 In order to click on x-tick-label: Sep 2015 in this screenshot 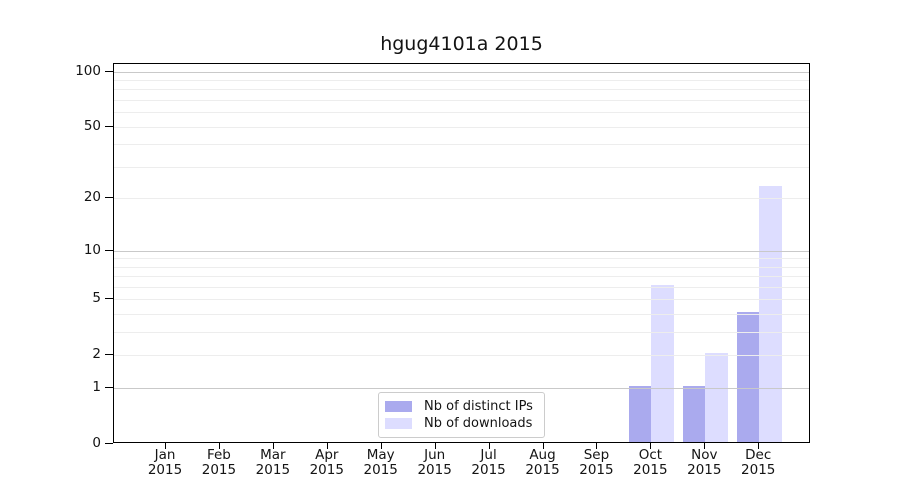, I will do `click(596, 463)`.